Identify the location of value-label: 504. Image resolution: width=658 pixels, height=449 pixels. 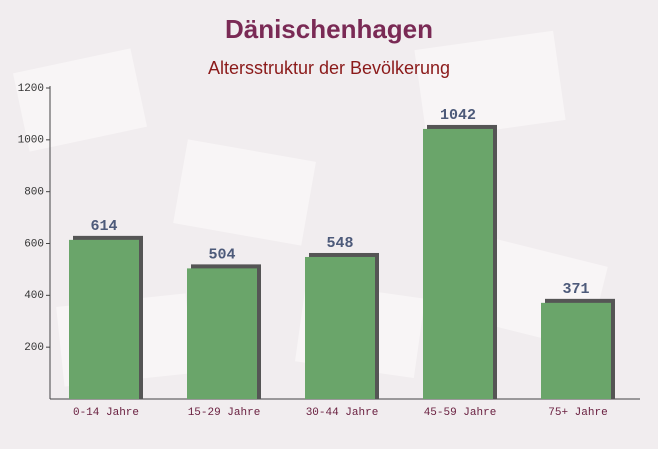
(221, 254).